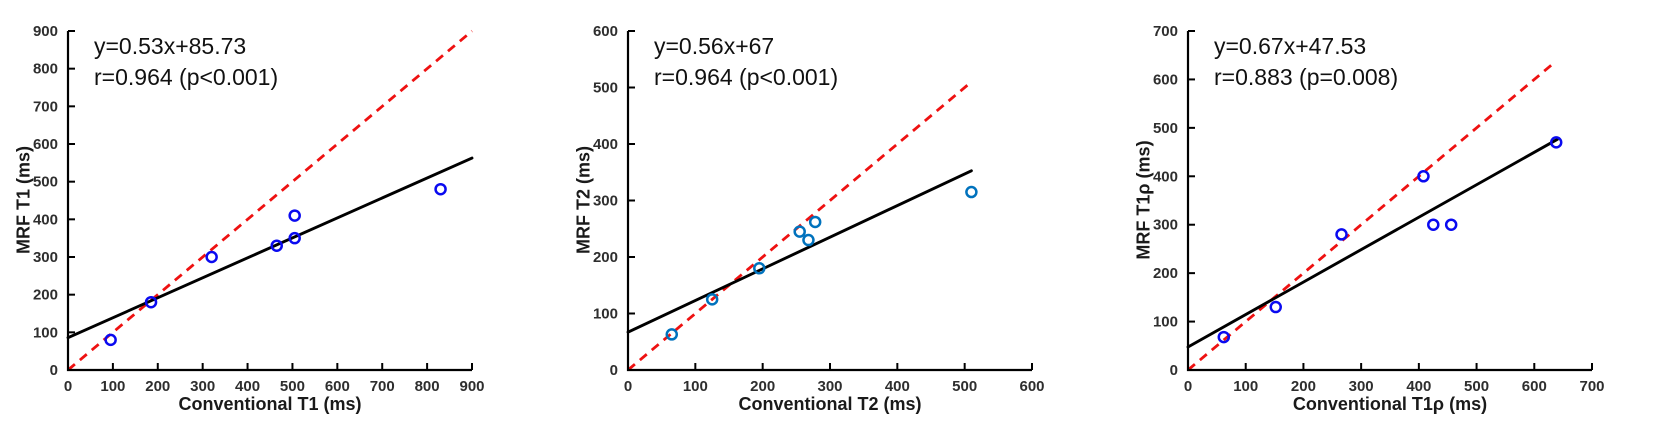 The height and width of the screenshot is (440, 1680). I want to click on x-axis-label: Conventional T1 (ms), so click(270, 404).